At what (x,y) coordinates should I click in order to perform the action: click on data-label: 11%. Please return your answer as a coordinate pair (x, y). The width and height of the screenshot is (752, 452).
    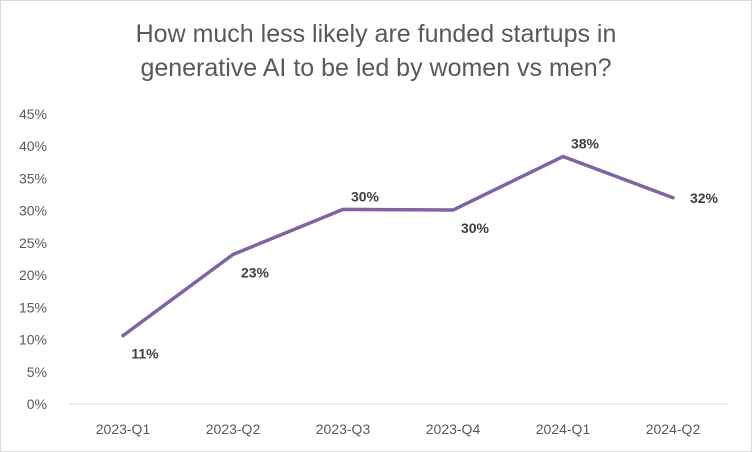
    Looking at the image, I should click on (145, 354).